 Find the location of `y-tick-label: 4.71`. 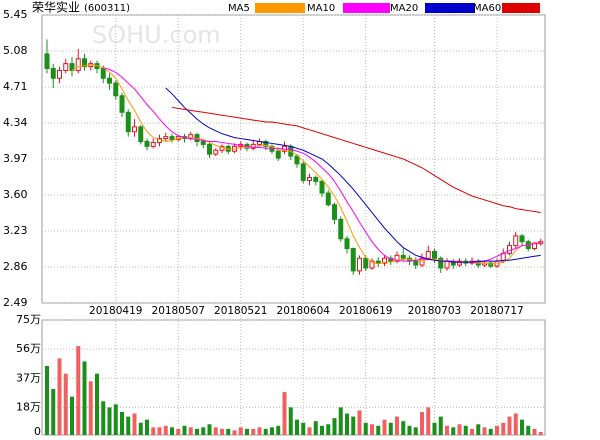

y-tick-label: 4.71 is located at coordinates (15, 86).